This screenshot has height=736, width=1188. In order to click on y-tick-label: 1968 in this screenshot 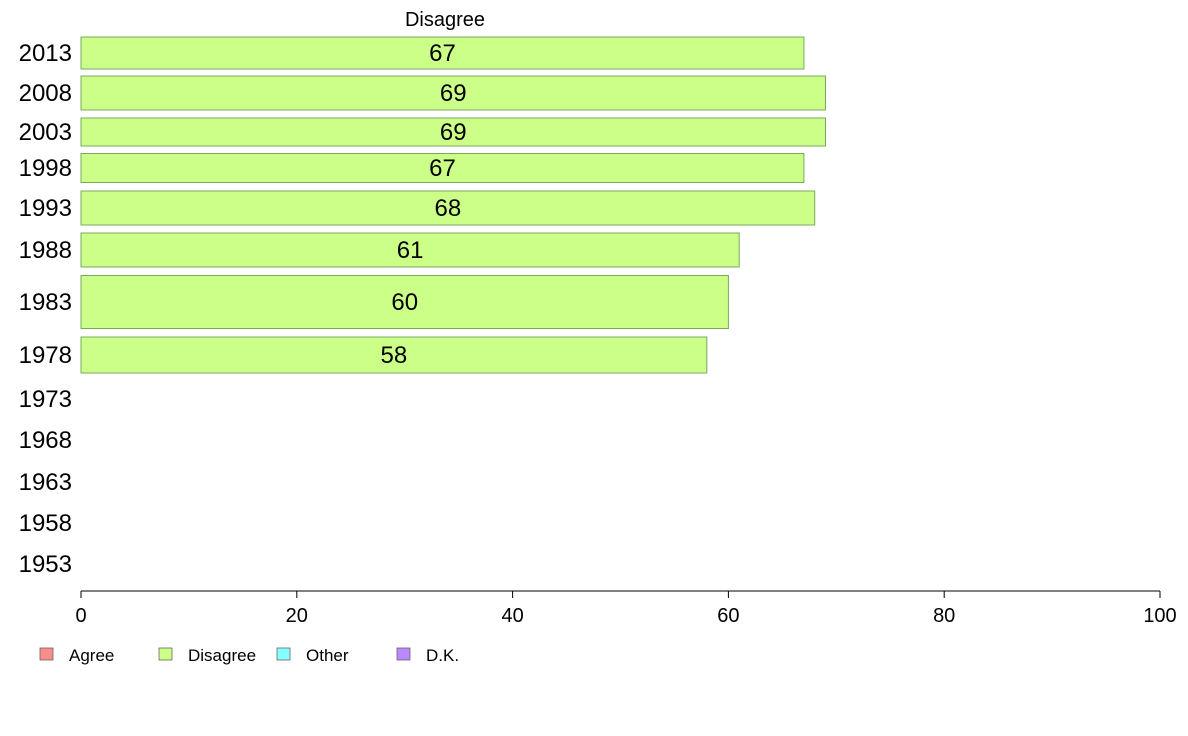, I will do `click(45, 440)`.